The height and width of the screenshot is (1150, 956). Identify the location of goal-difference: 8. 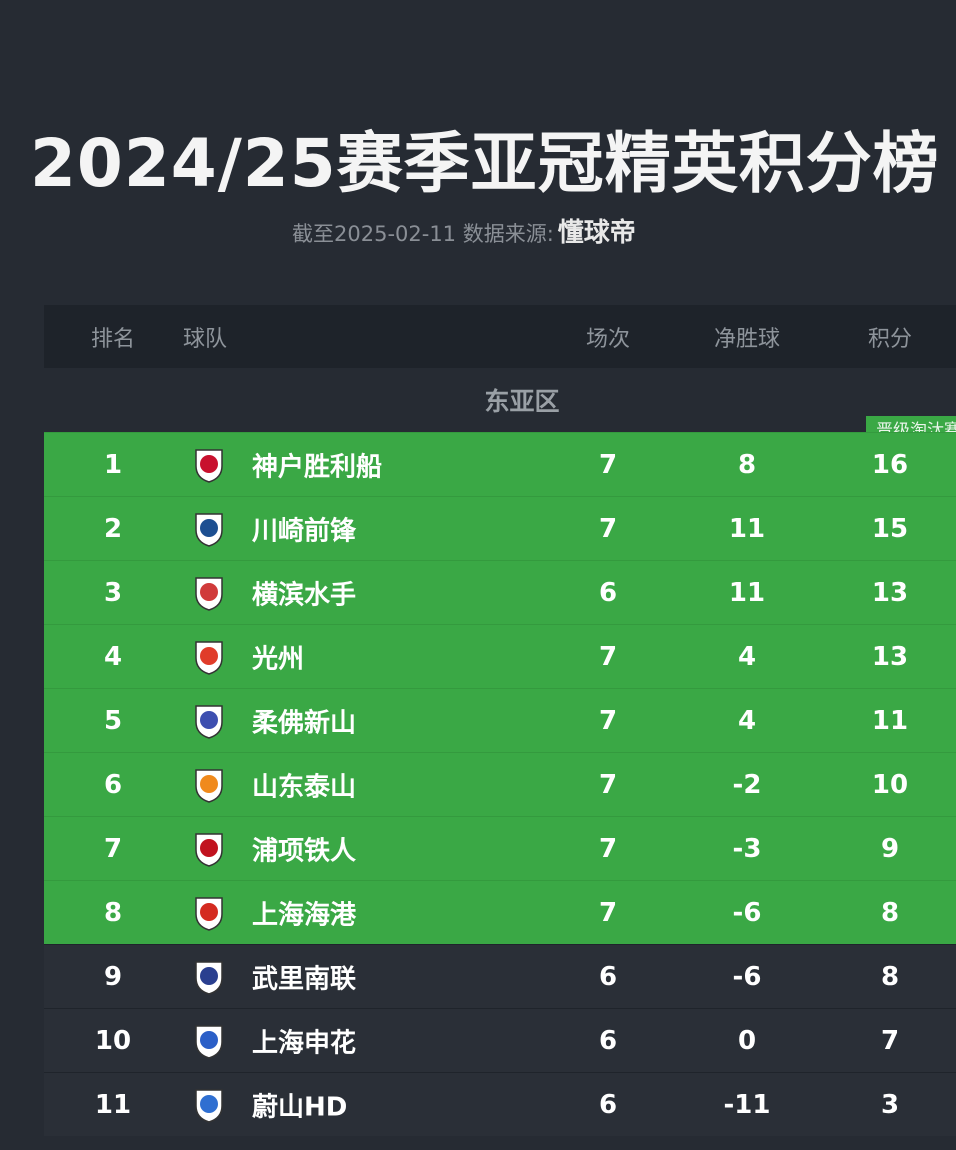
(747, 464).